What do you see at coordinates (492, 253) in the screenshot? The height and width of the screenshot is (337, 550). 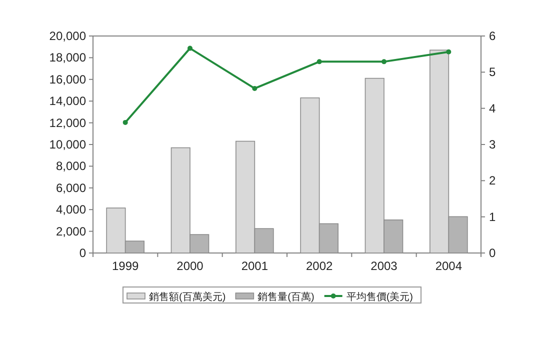 I see `y2-tick-label: 0` at bounding box center [492, 253].